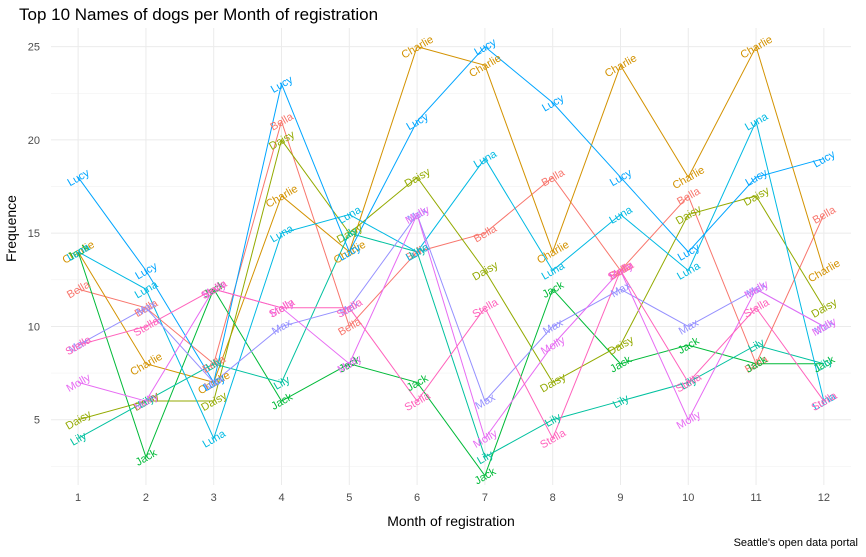 This screenshot has width=866, height=557. Describe the element at coordinates (214, 498) in the screenshot. I see `x-tick-label: 3` at that location.